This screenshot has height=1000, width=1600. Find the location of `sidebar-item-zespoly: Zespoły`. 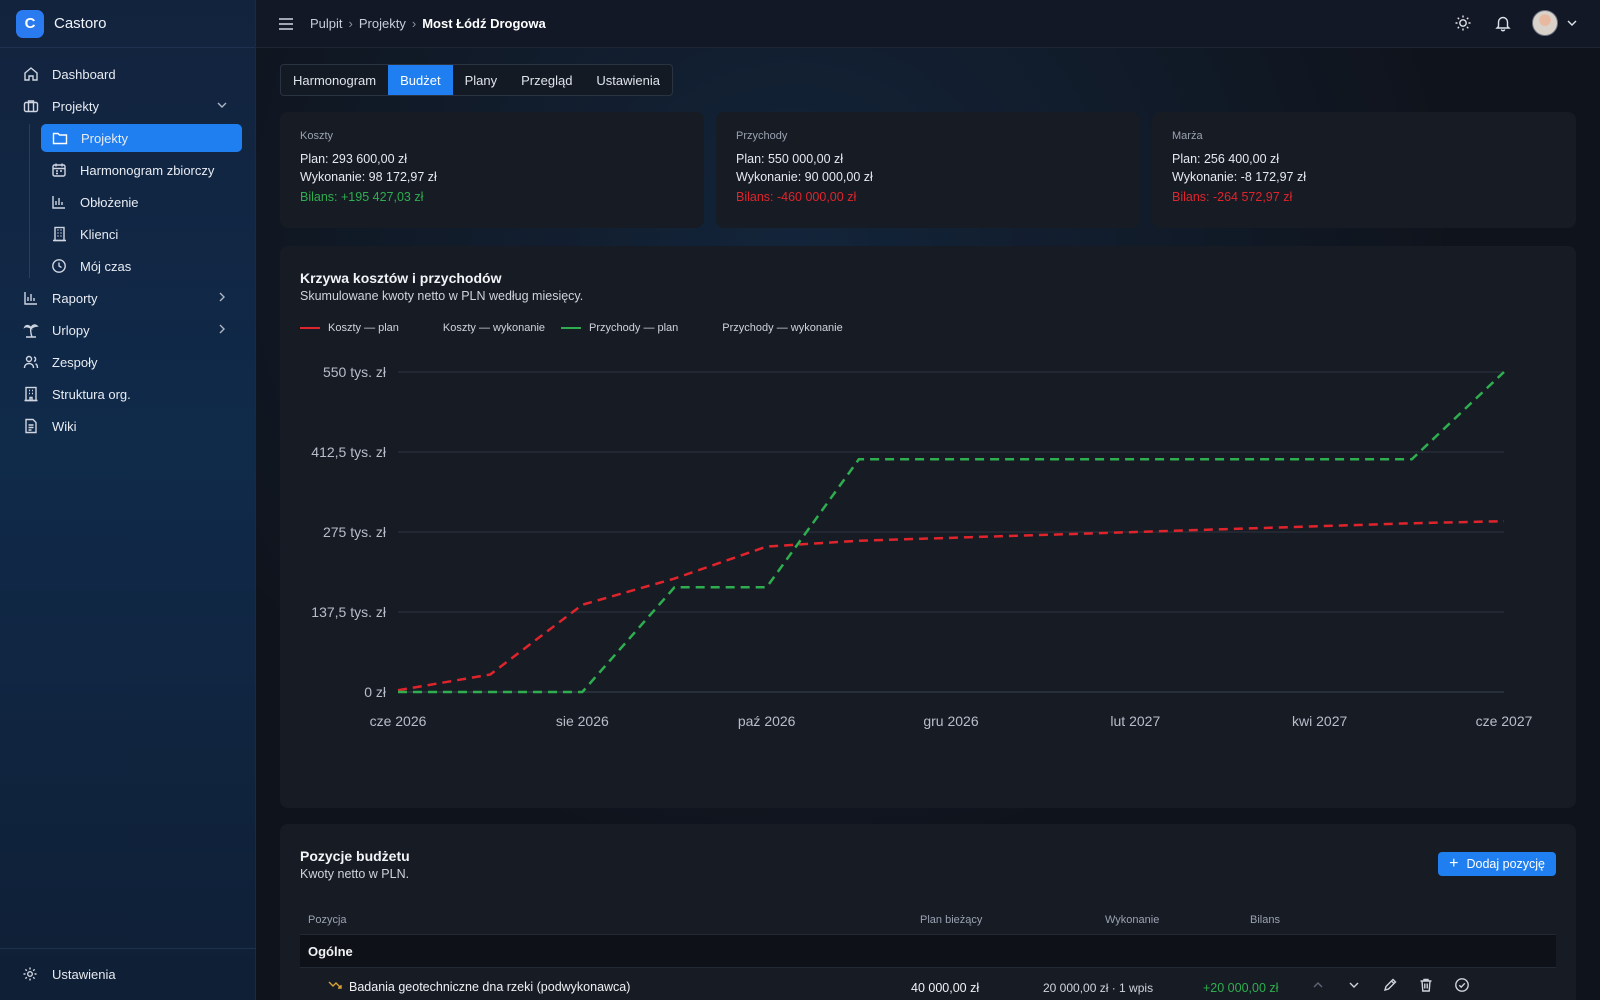

sidebar-item-zespoly: Zespoły is located at coordinates (127, 362).